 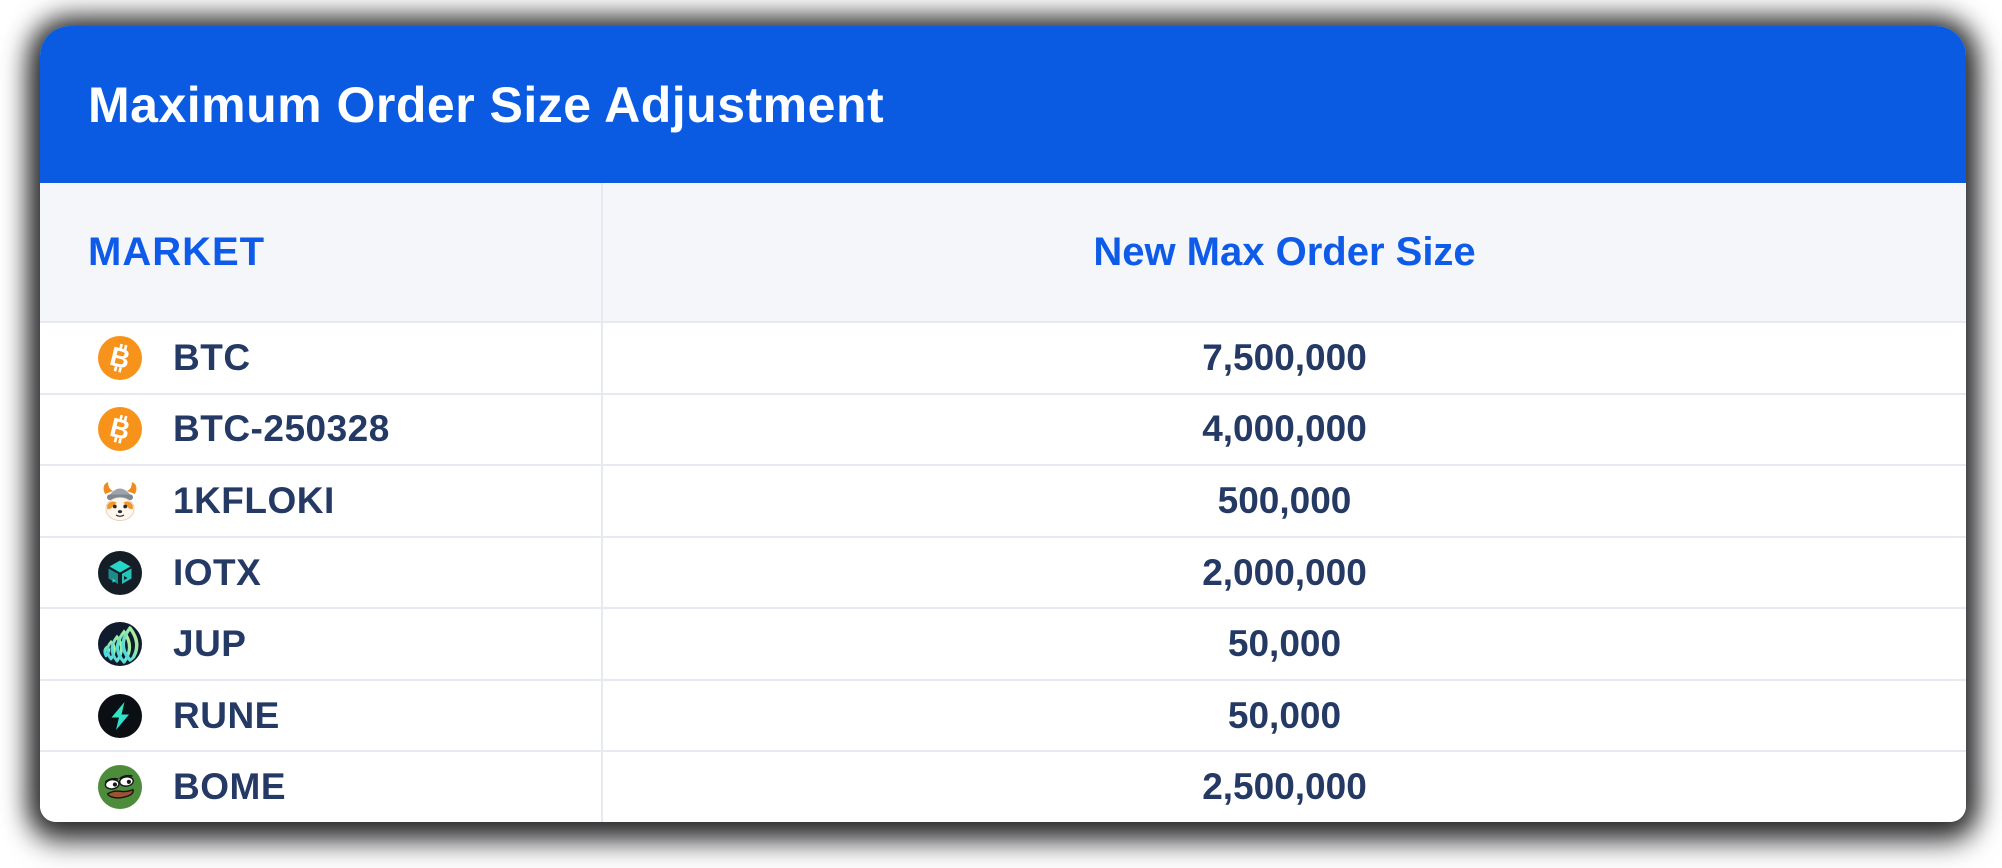 What do you see at coordinates (1003, 786) in the screenshot?
I see `table-row: BOME 2,500,000` at bounding box center [1003, 786].